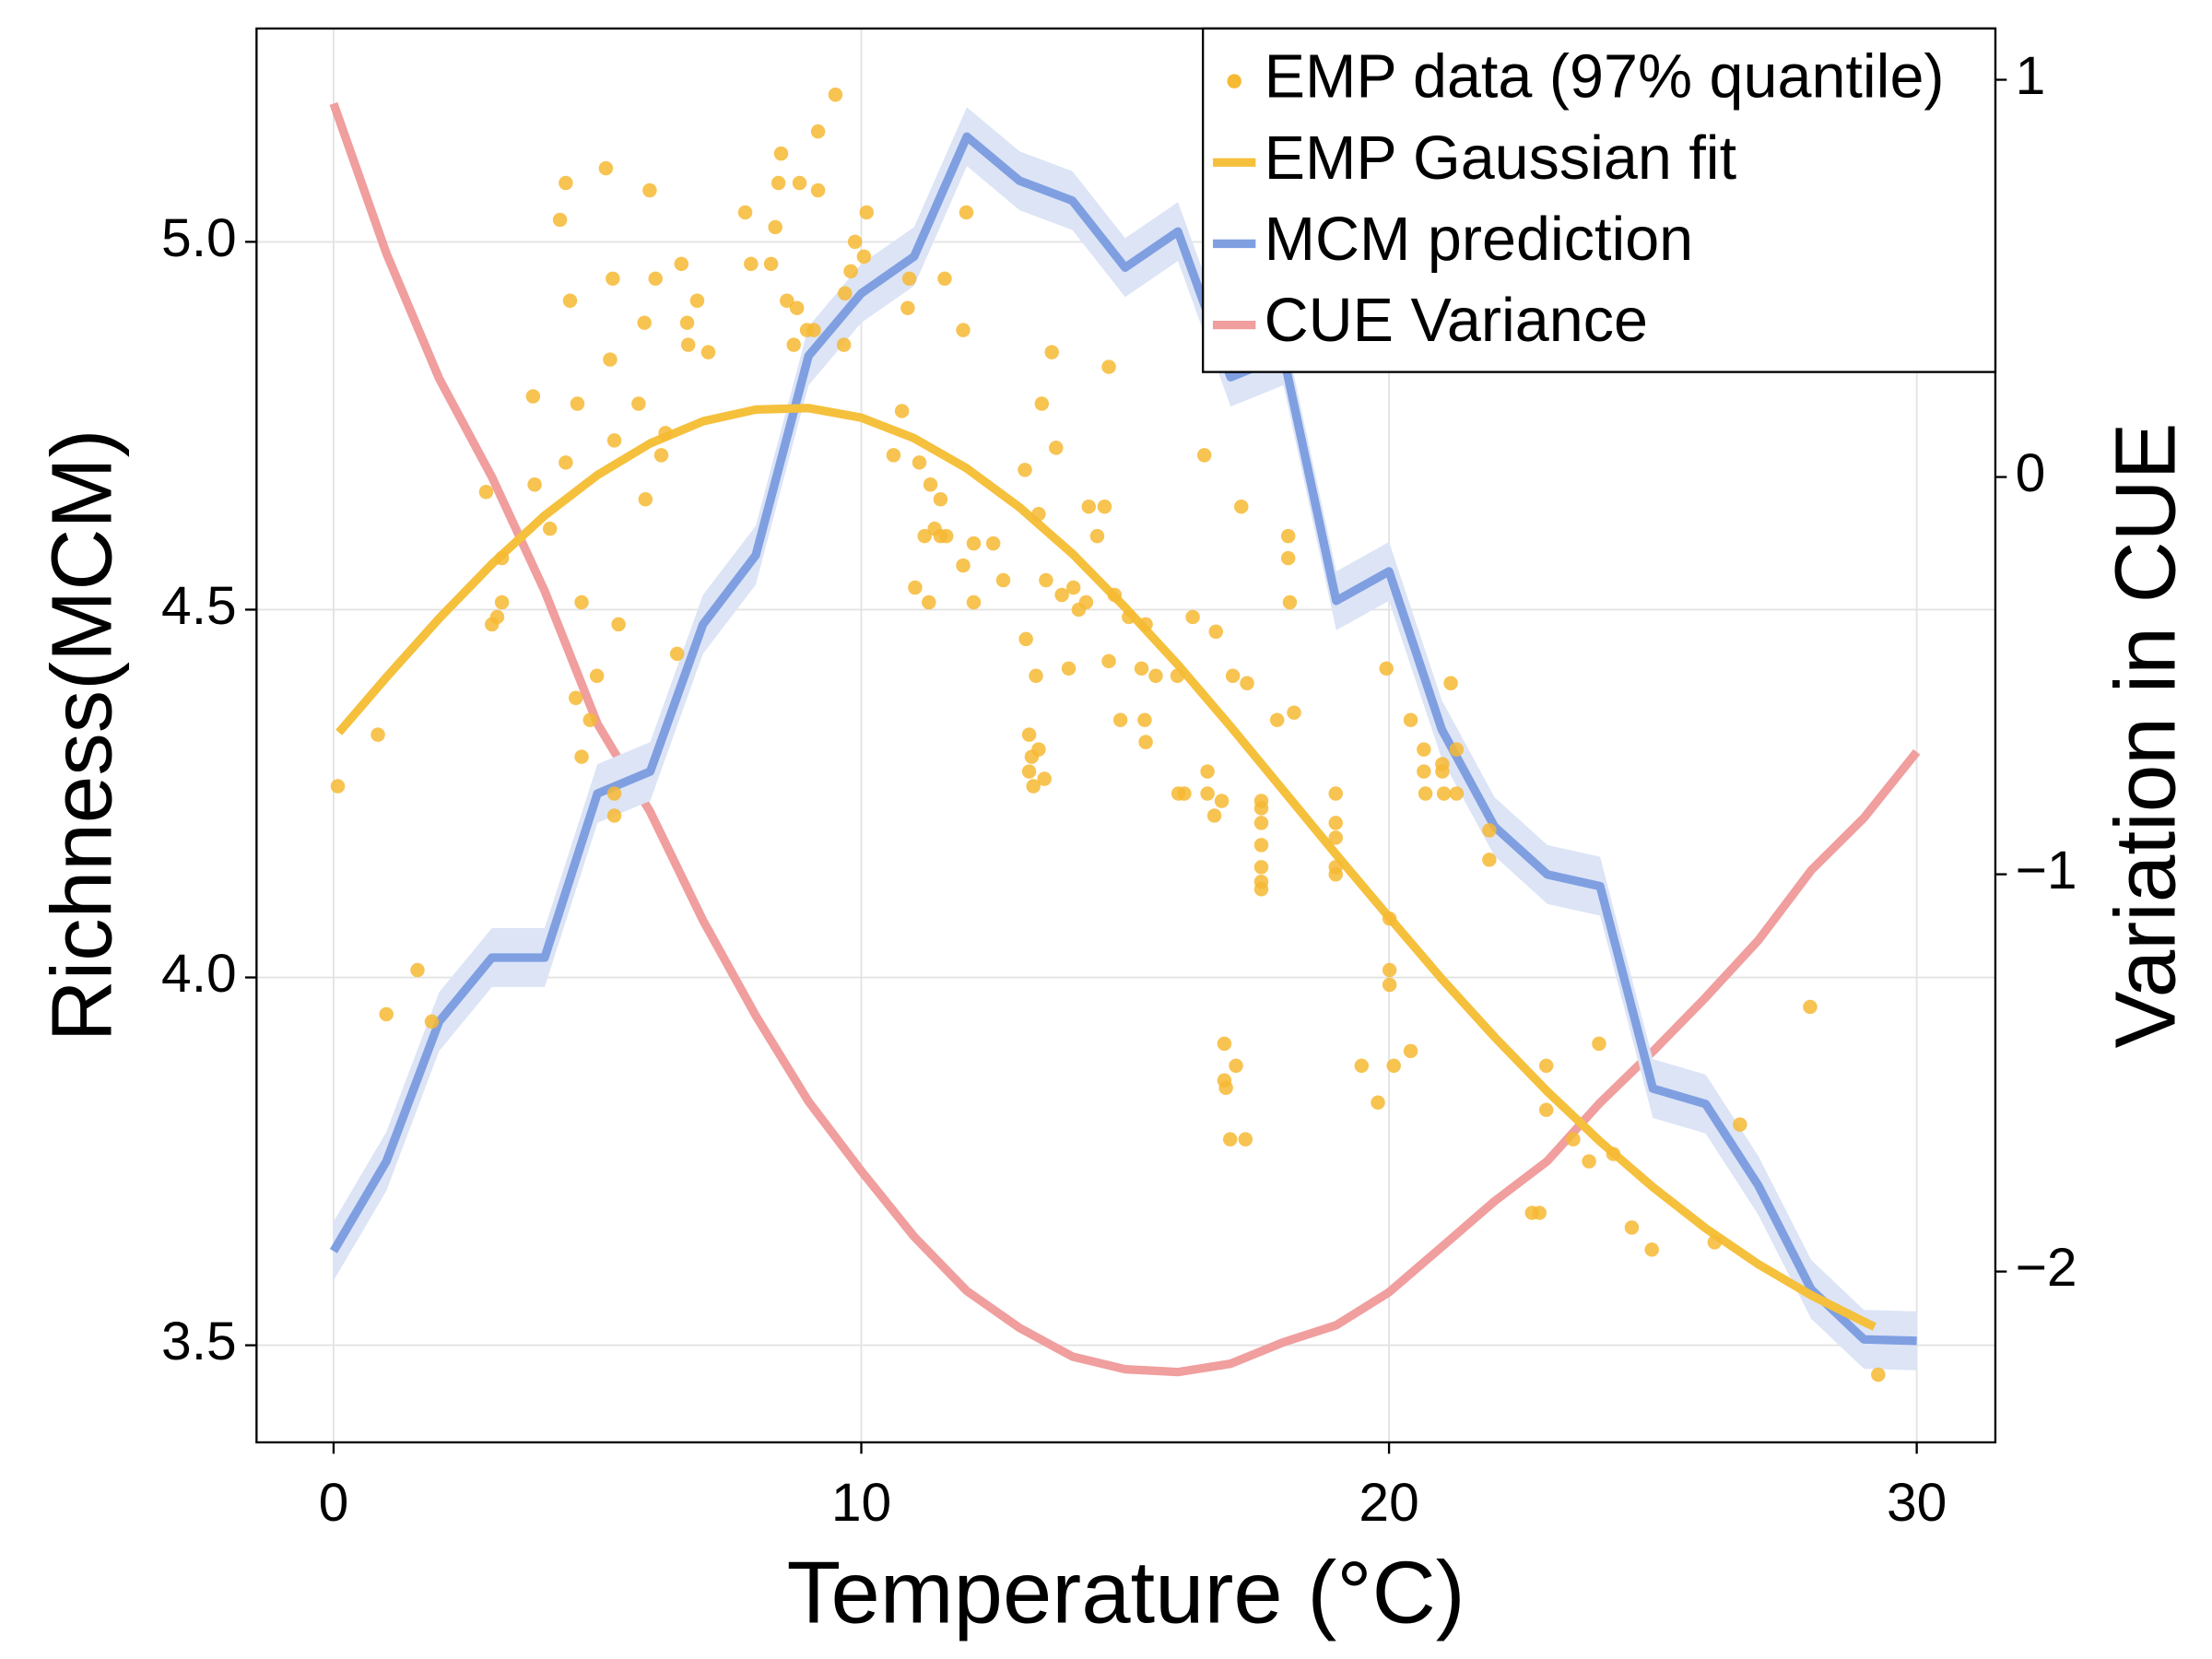  Describe the element at coordinates (861, 1503) in the screenshot. I see `x-tick-label: 10` at that location.